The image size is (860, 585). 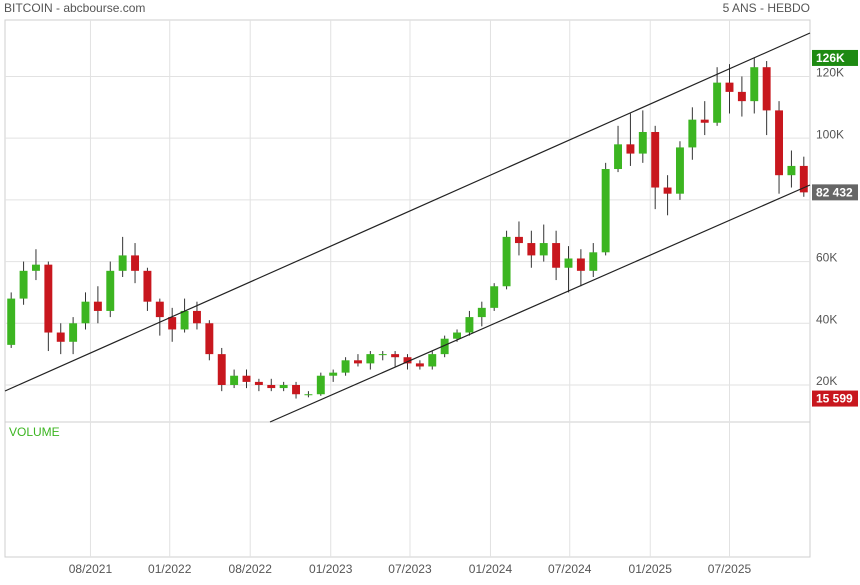 What do you see at coordinates (570, 569) in the screenshot?
I see `x-tick-label: 07/2024` at bounding box center [570, 569].